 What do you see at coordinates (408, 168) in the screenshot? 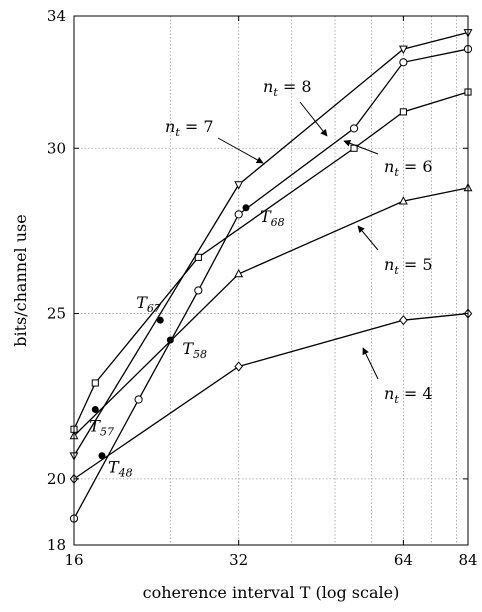
I see `series-annotation: nt = 6` at bounding box center [408, 168].